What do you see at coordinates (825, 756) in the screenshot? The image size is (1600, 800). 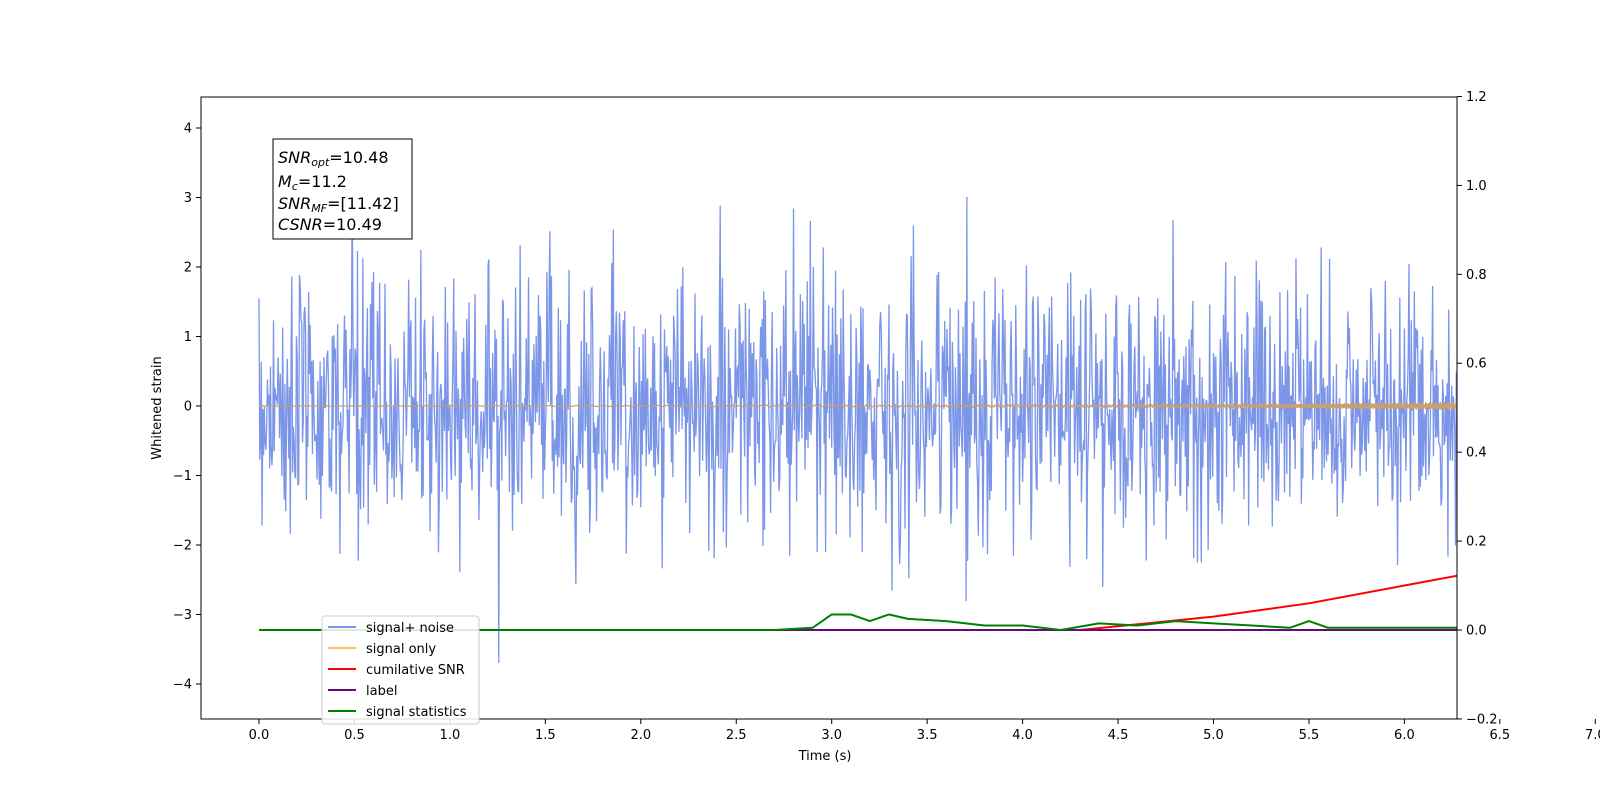 I see `x-axis-title: Time (s)` at bounding box center [825, 756].